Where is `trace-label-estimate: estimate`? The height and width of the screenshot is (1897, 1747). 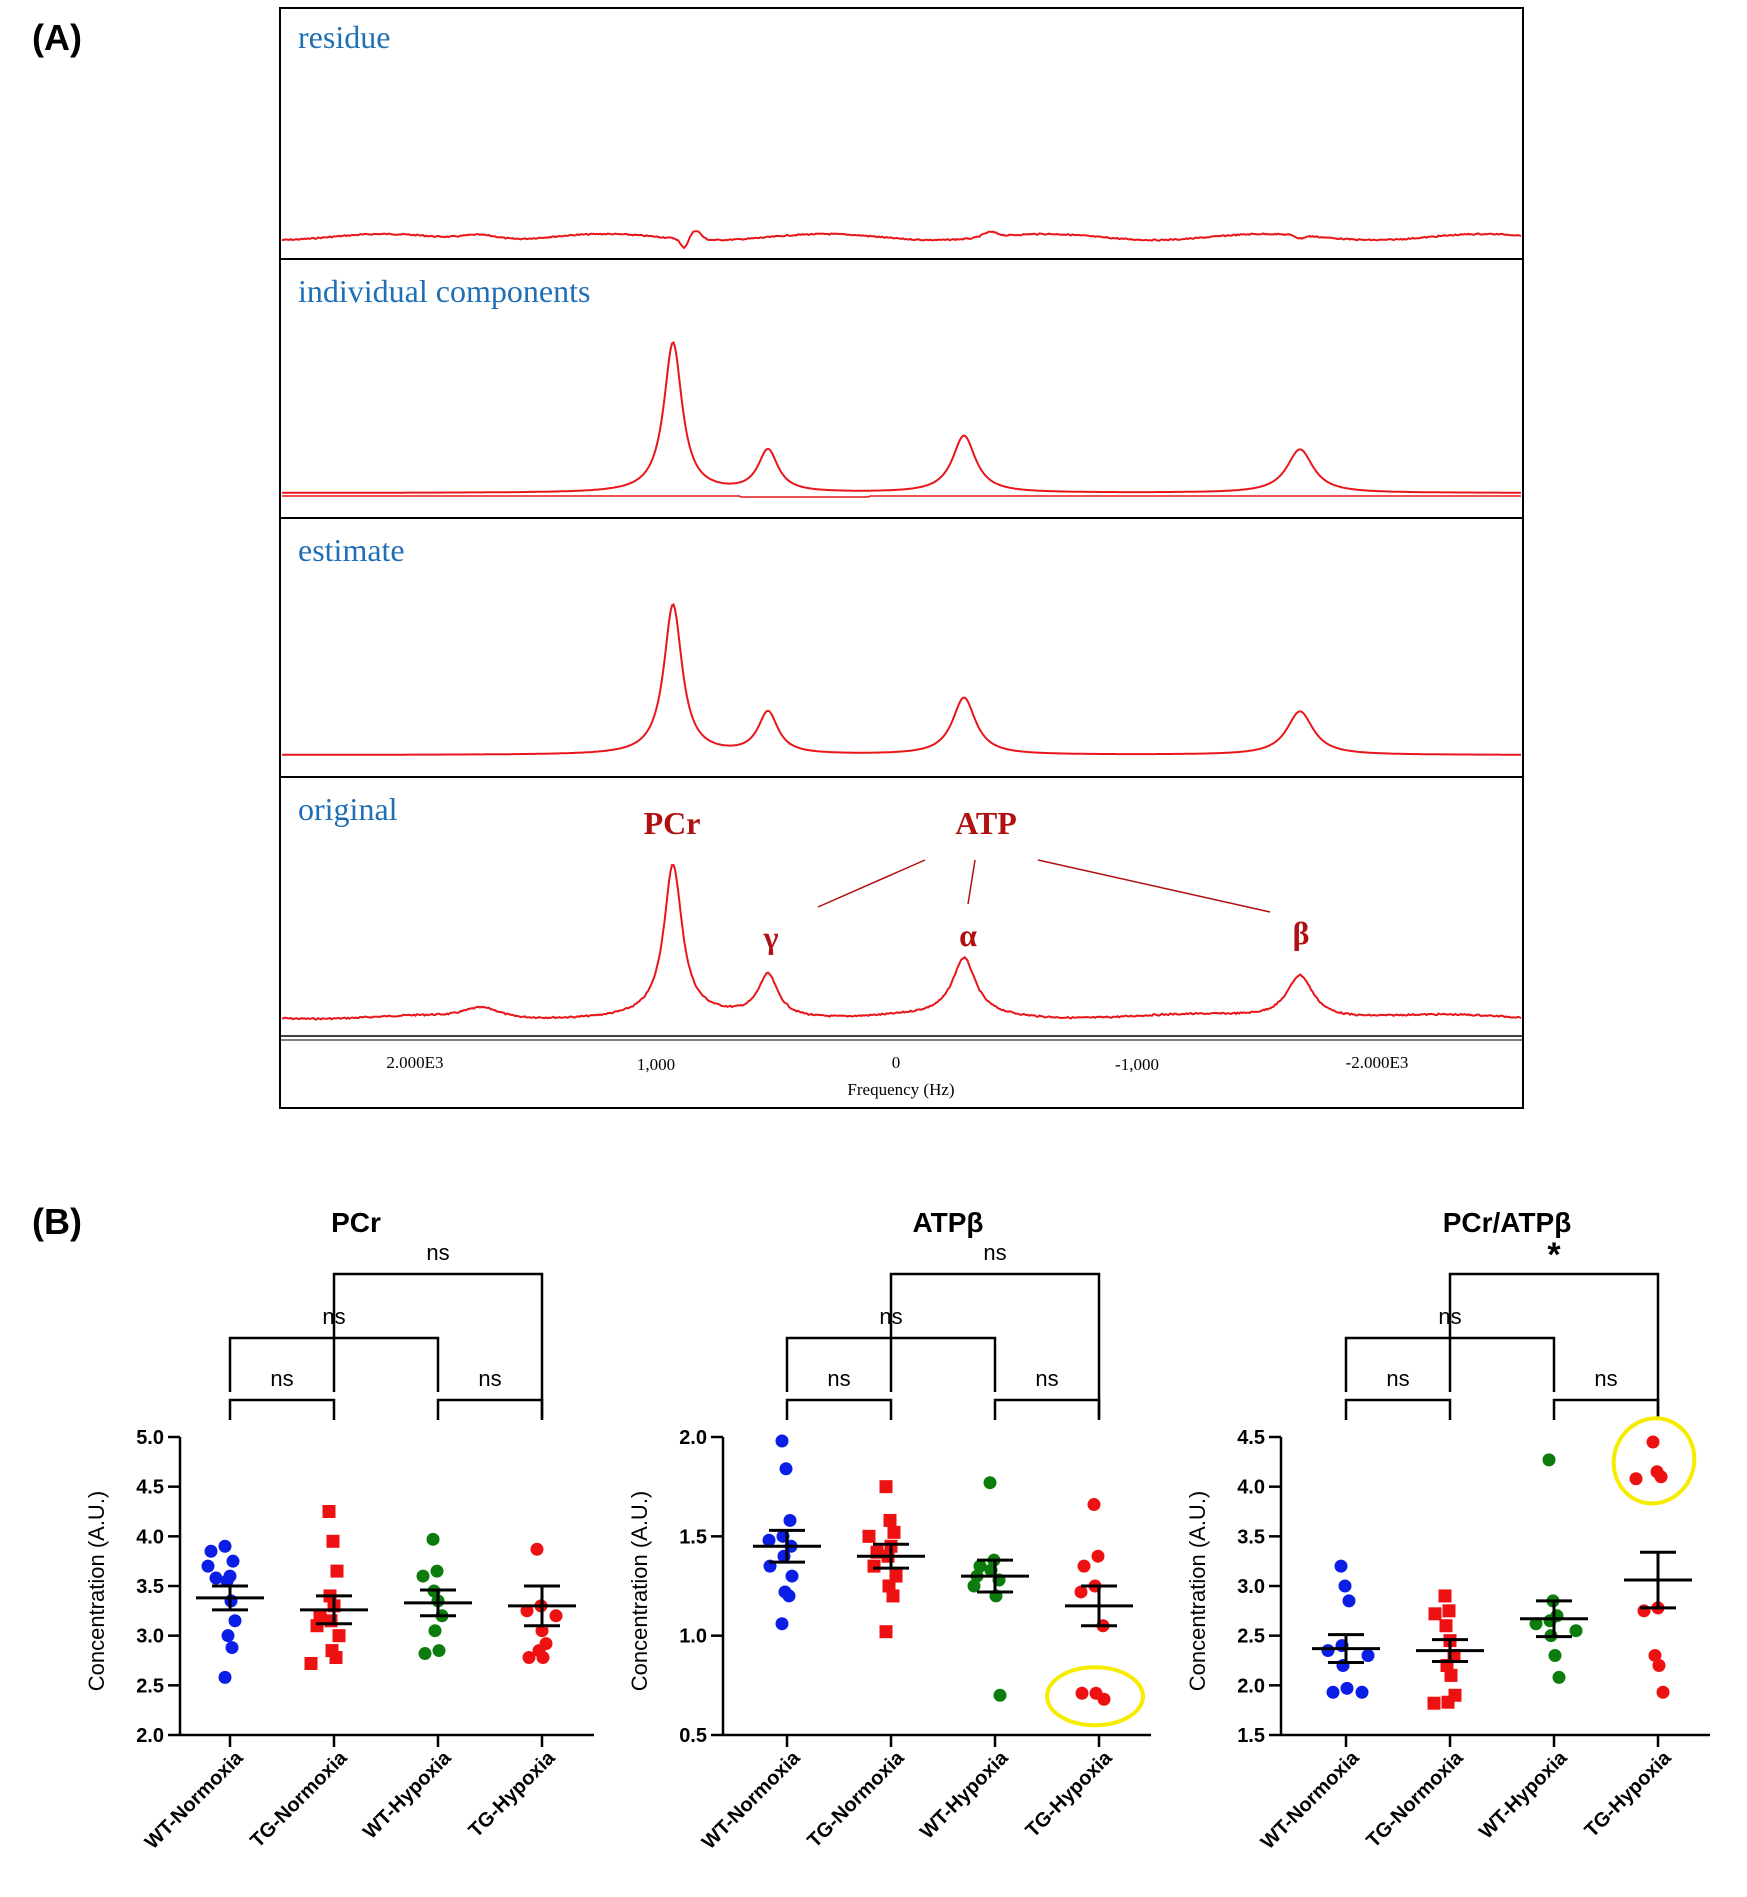 trace-label-estimate: estimate is located at coordinates (351, 550).